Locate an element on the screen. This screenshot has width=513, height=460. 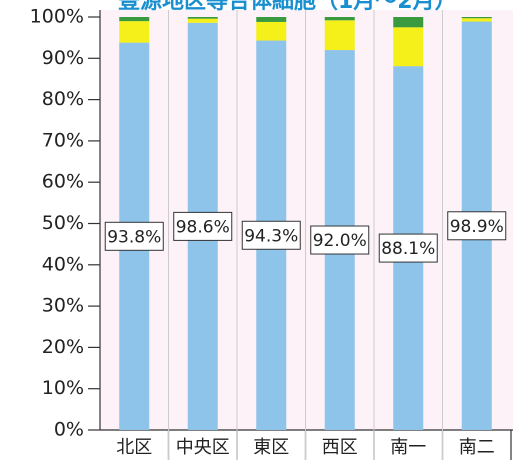
x-tick-label: 北区 is located at coordinates (134, 447).